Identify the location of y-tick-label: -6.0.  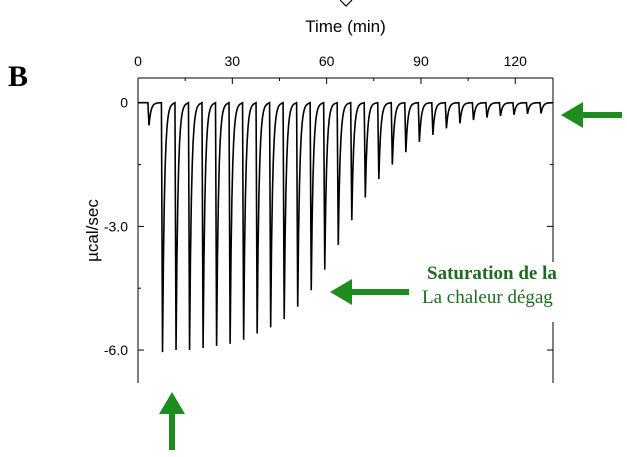
(116, 350).